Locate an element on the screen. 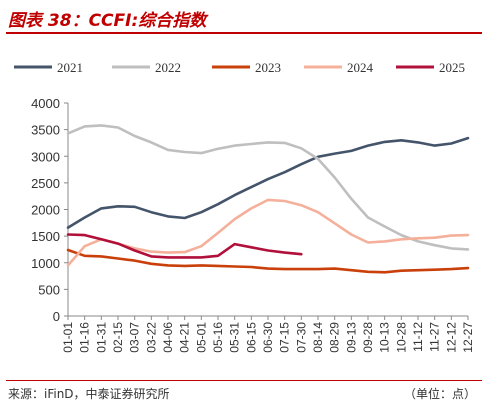 The height and width of the screenshot is (406, 488). series-line-2025 is located at coordinates (184, 246).